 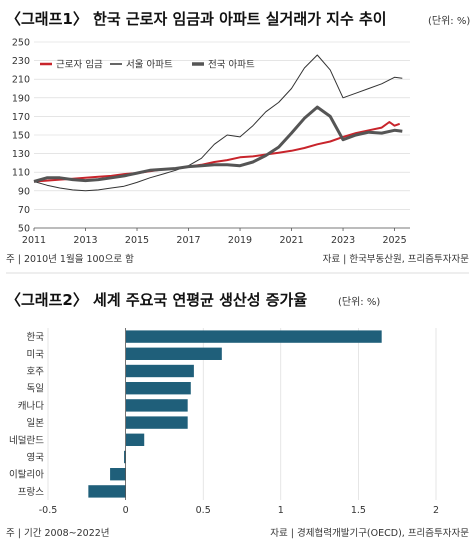 I want to click on category-label: 호주, so click(x=36, y=372).